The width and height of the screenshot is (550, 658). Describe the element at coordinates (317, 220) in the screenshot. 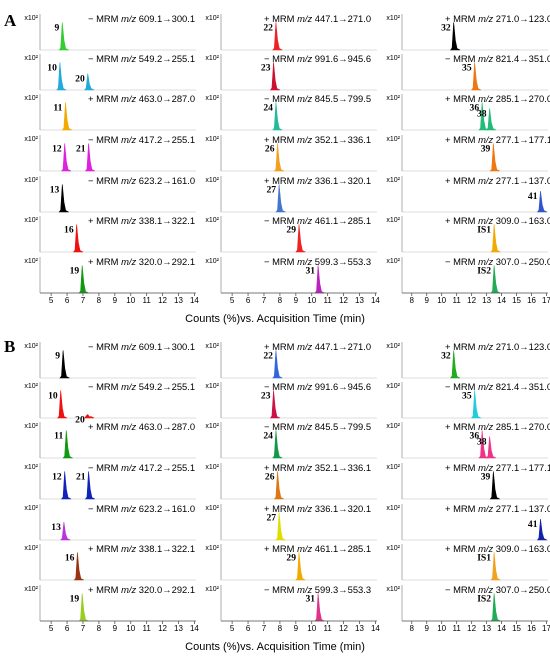

I see `transition-label: − MRM m/z 461.1→285.1` at that location.